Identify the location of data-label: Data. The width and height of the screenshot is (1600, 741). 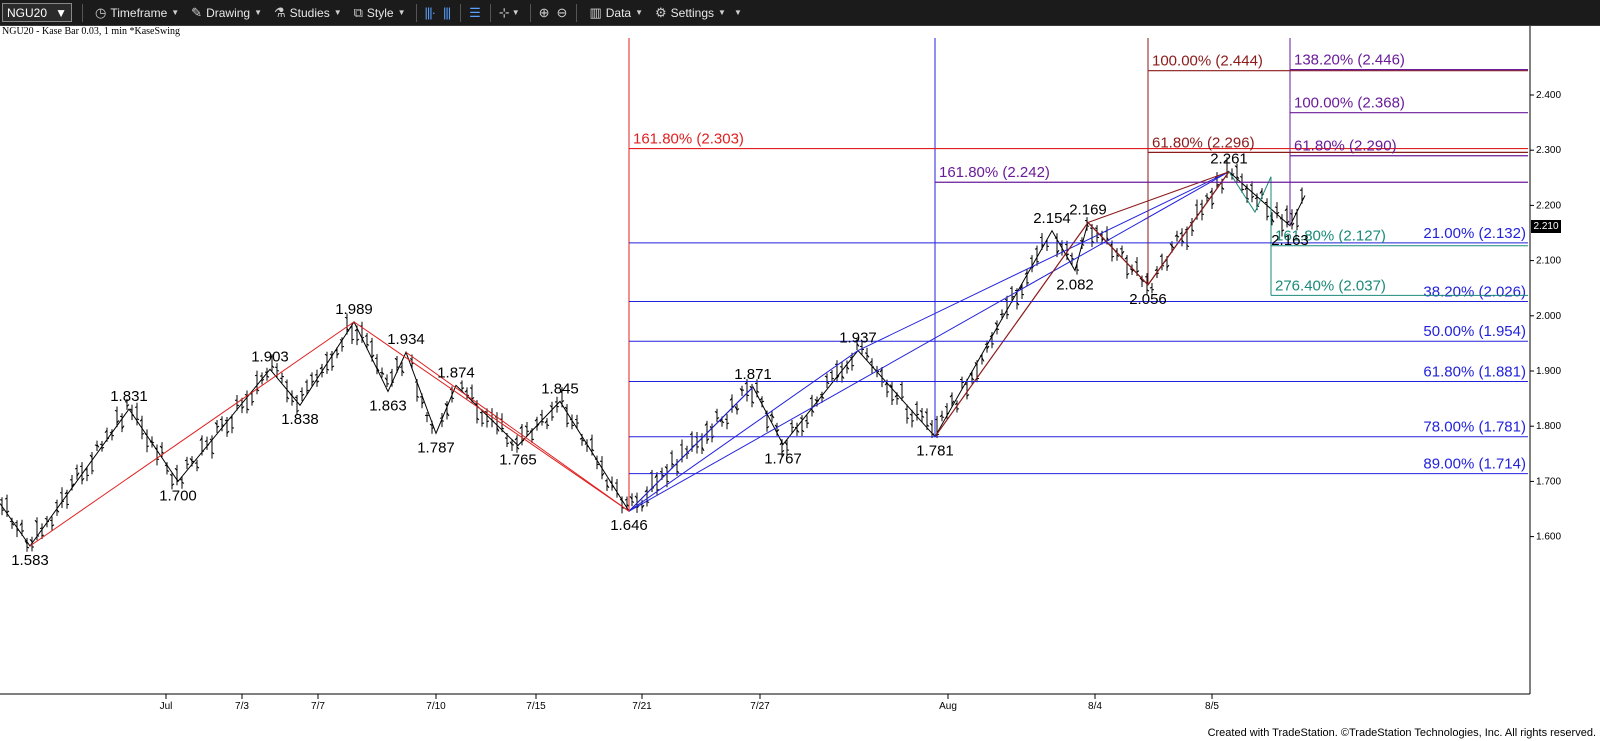
(618, 12).